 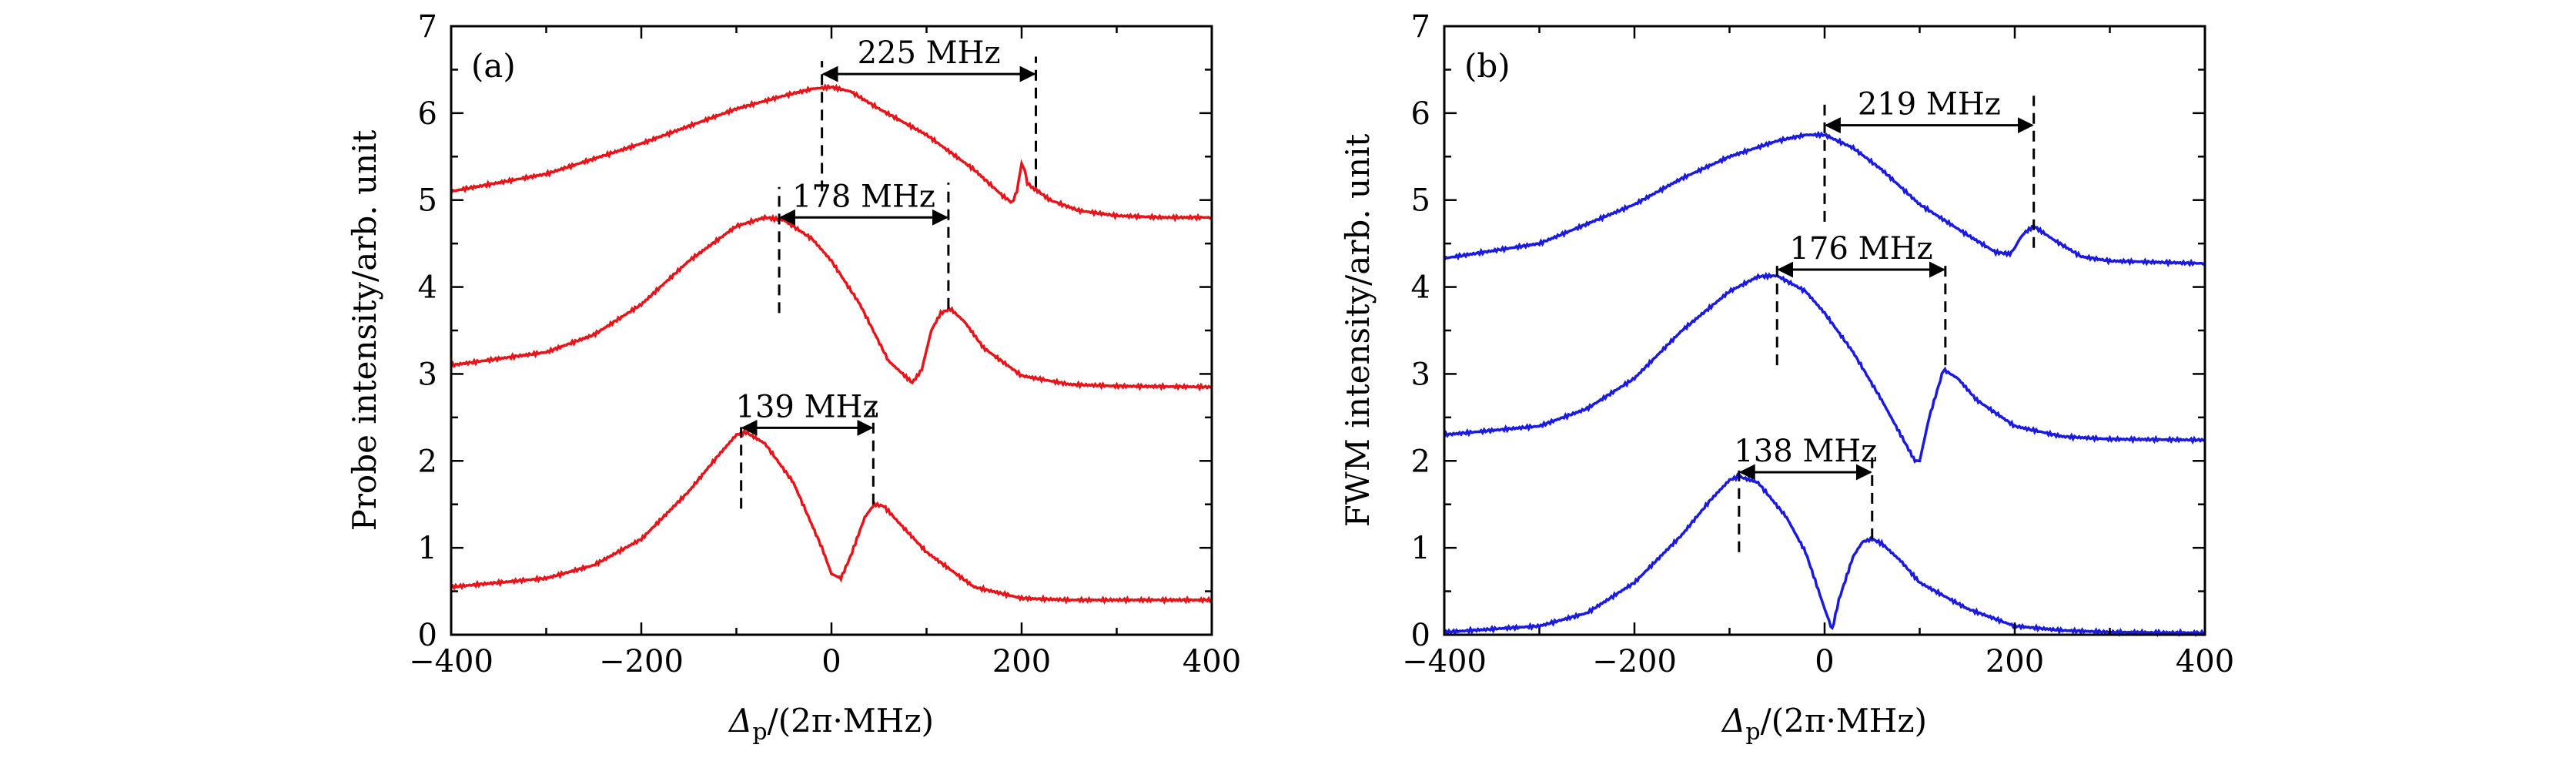 I want to click on panel-b-ytick-label-7: 7, so click(x=1421, y=27).